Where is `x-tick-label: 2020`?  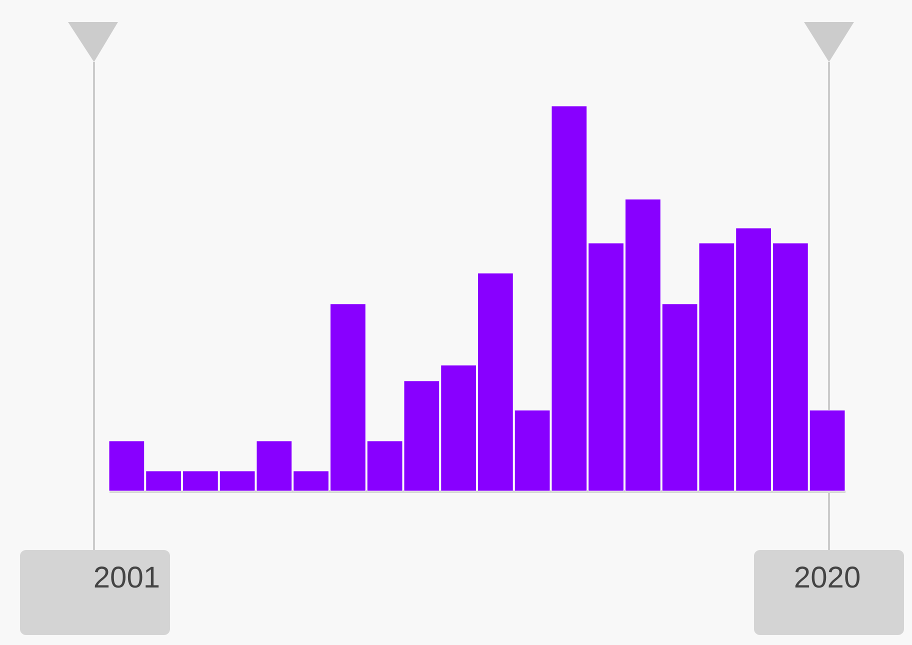
x-tick-label: 2020 is located at coordinates (827, 578).